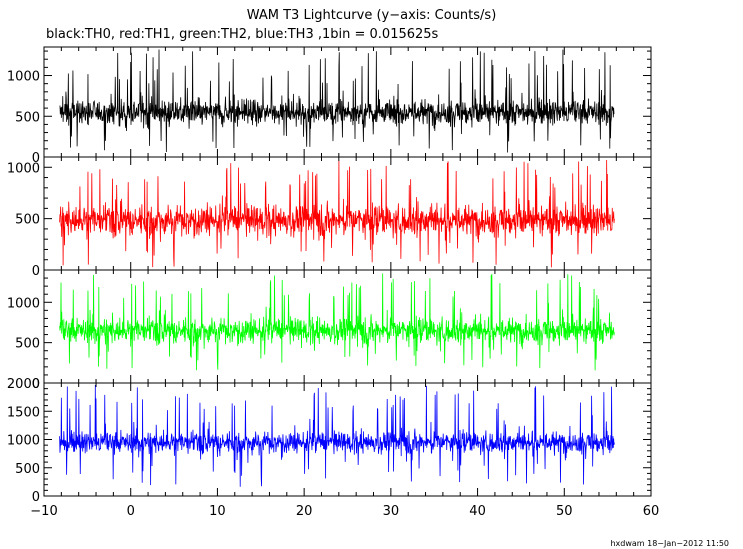  Describe the element at coordinates (477, 511) in the screenshot. I see `x-tick-label: 40` at that location.